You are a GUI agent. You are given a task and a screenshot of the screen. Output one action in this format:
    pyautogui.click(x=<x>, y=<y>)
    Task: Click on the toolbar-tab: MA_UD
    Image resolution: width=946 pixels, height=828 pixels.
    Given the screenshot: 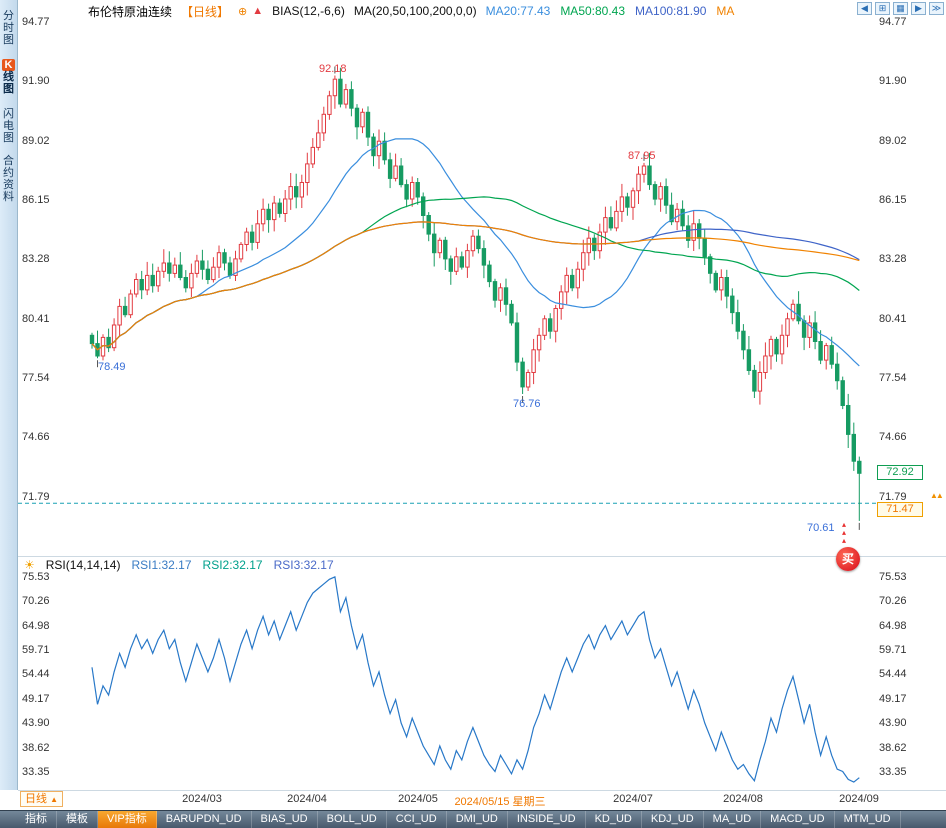 What is the action you would take?
    pyautogui.click(x=733, y=819)
    